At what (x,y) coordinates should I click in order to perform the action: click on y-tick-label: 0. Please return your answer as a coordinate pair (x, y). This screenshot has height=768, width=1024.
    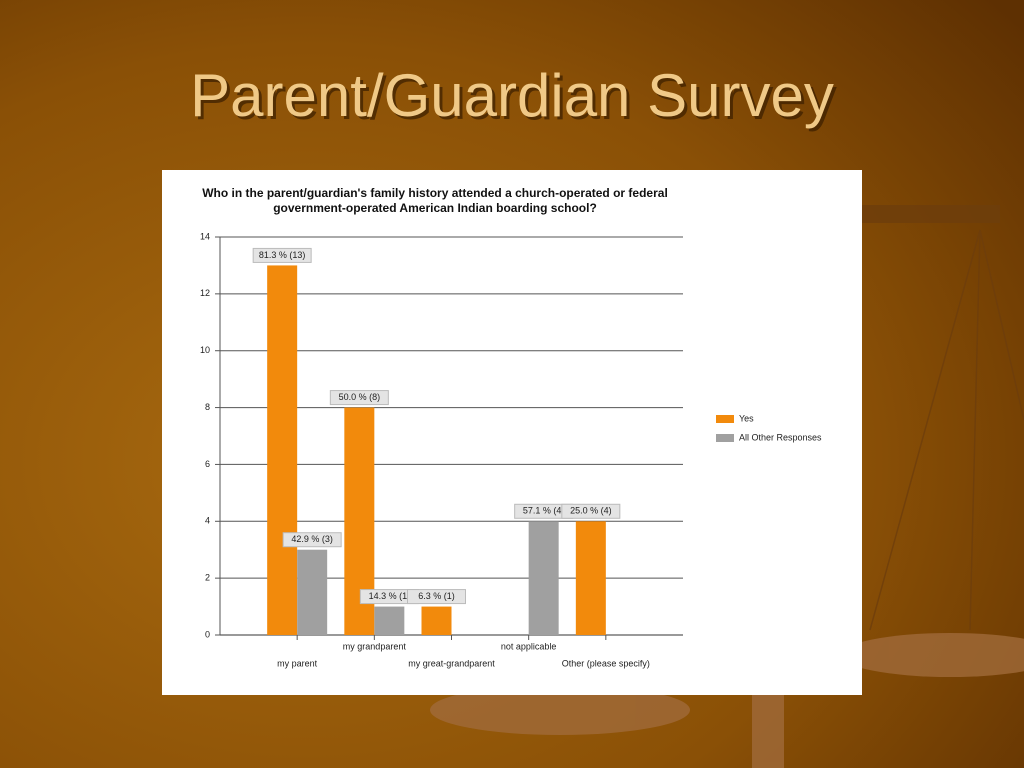
    Looking at the image, I should click on (207, 634).